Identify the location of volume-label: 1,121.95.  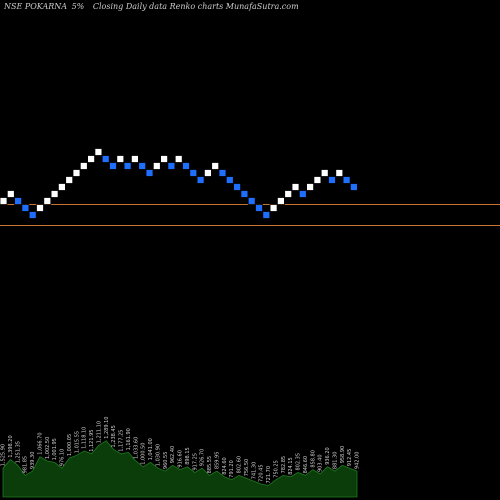
(92, 441).